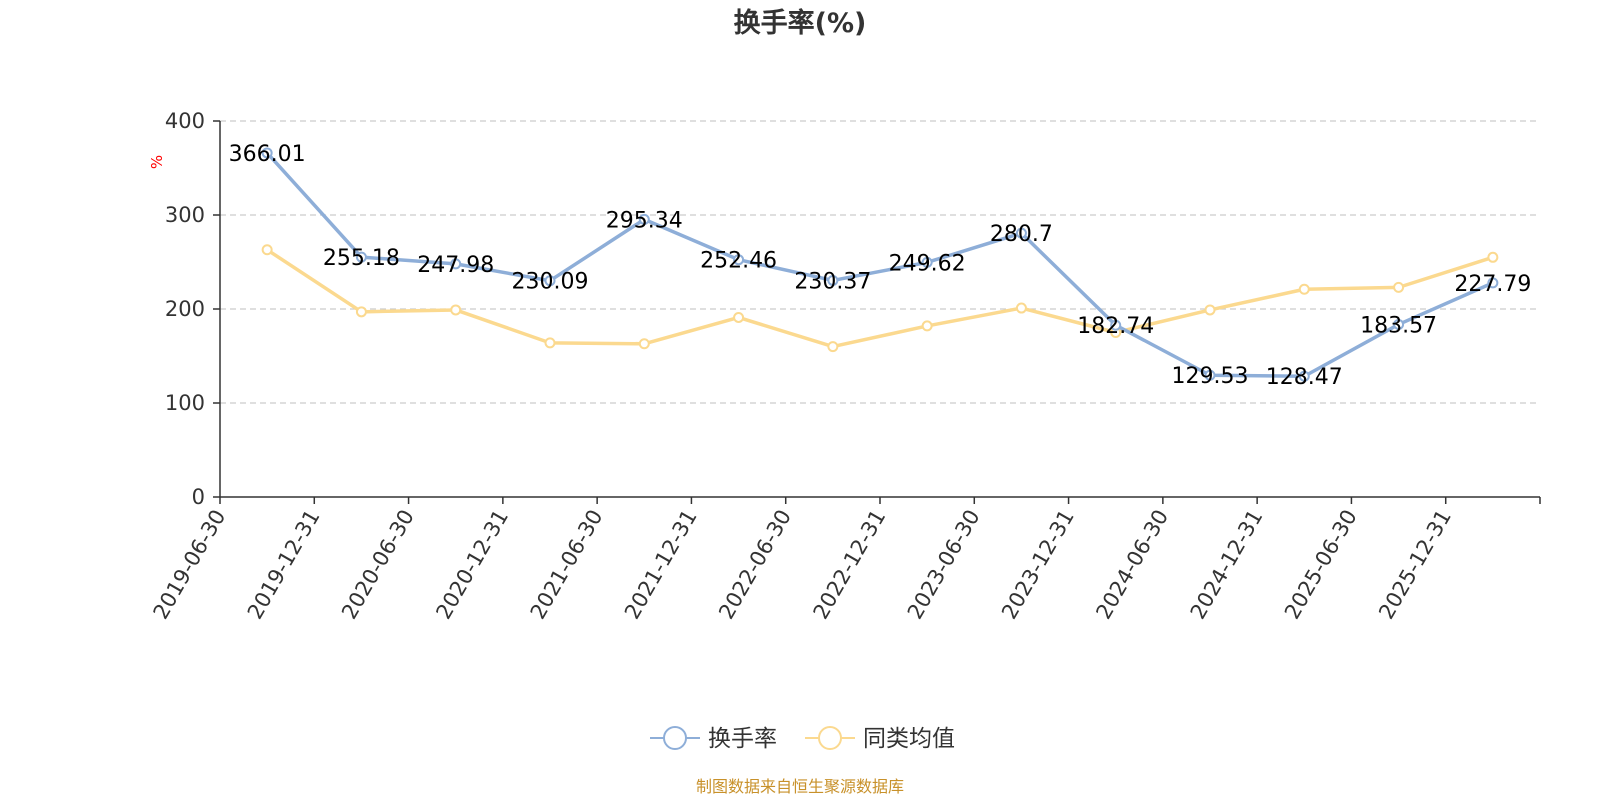 Image resolution: width=1600 pixels, height=800 pixels. I want to click on x-tick-label: 2023-12-31, so click(1038, 565).